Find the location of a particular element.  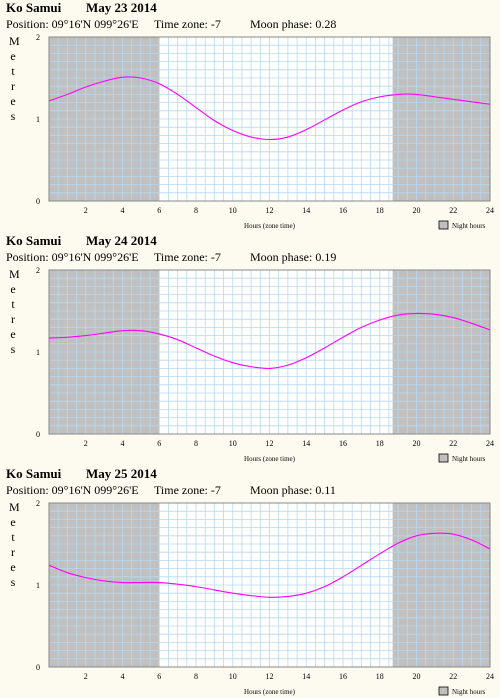

date-label: May 25 2014 is located at coordinates (121, 473).